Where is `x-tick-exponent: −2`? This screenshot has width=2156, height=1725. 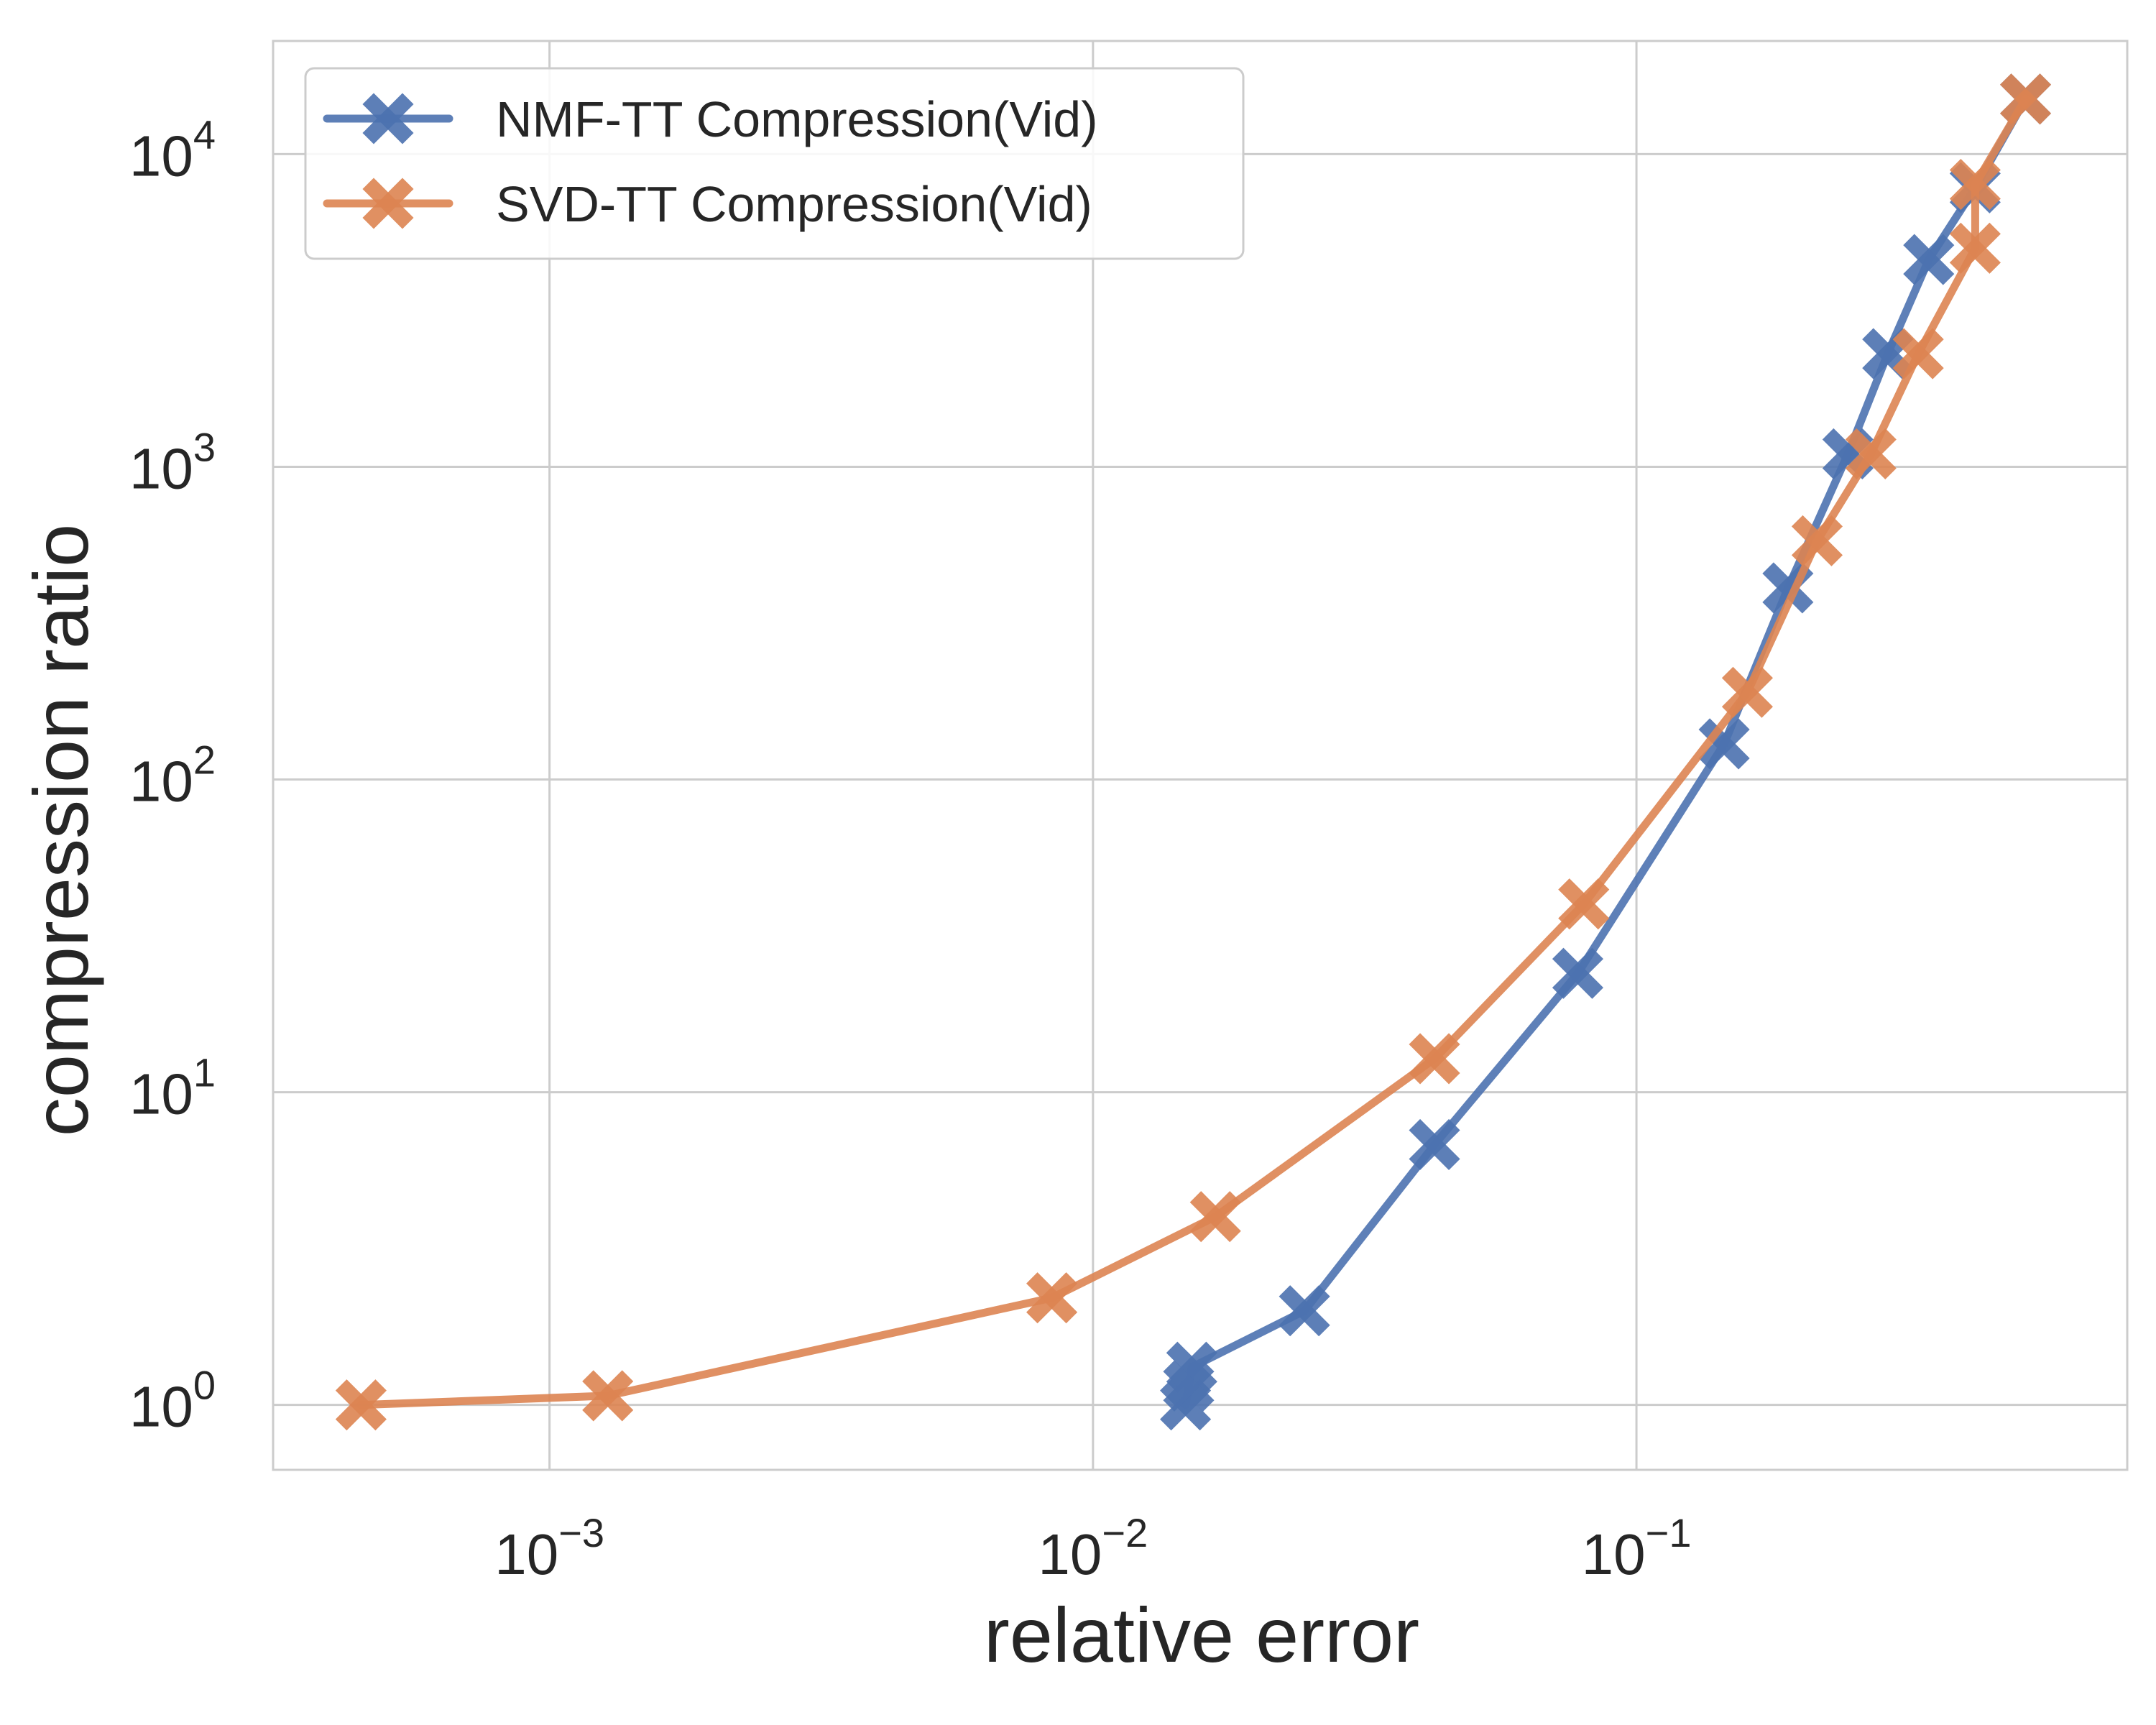 x-tick-exponent: −2 is located at coordinates (1125, 1532).